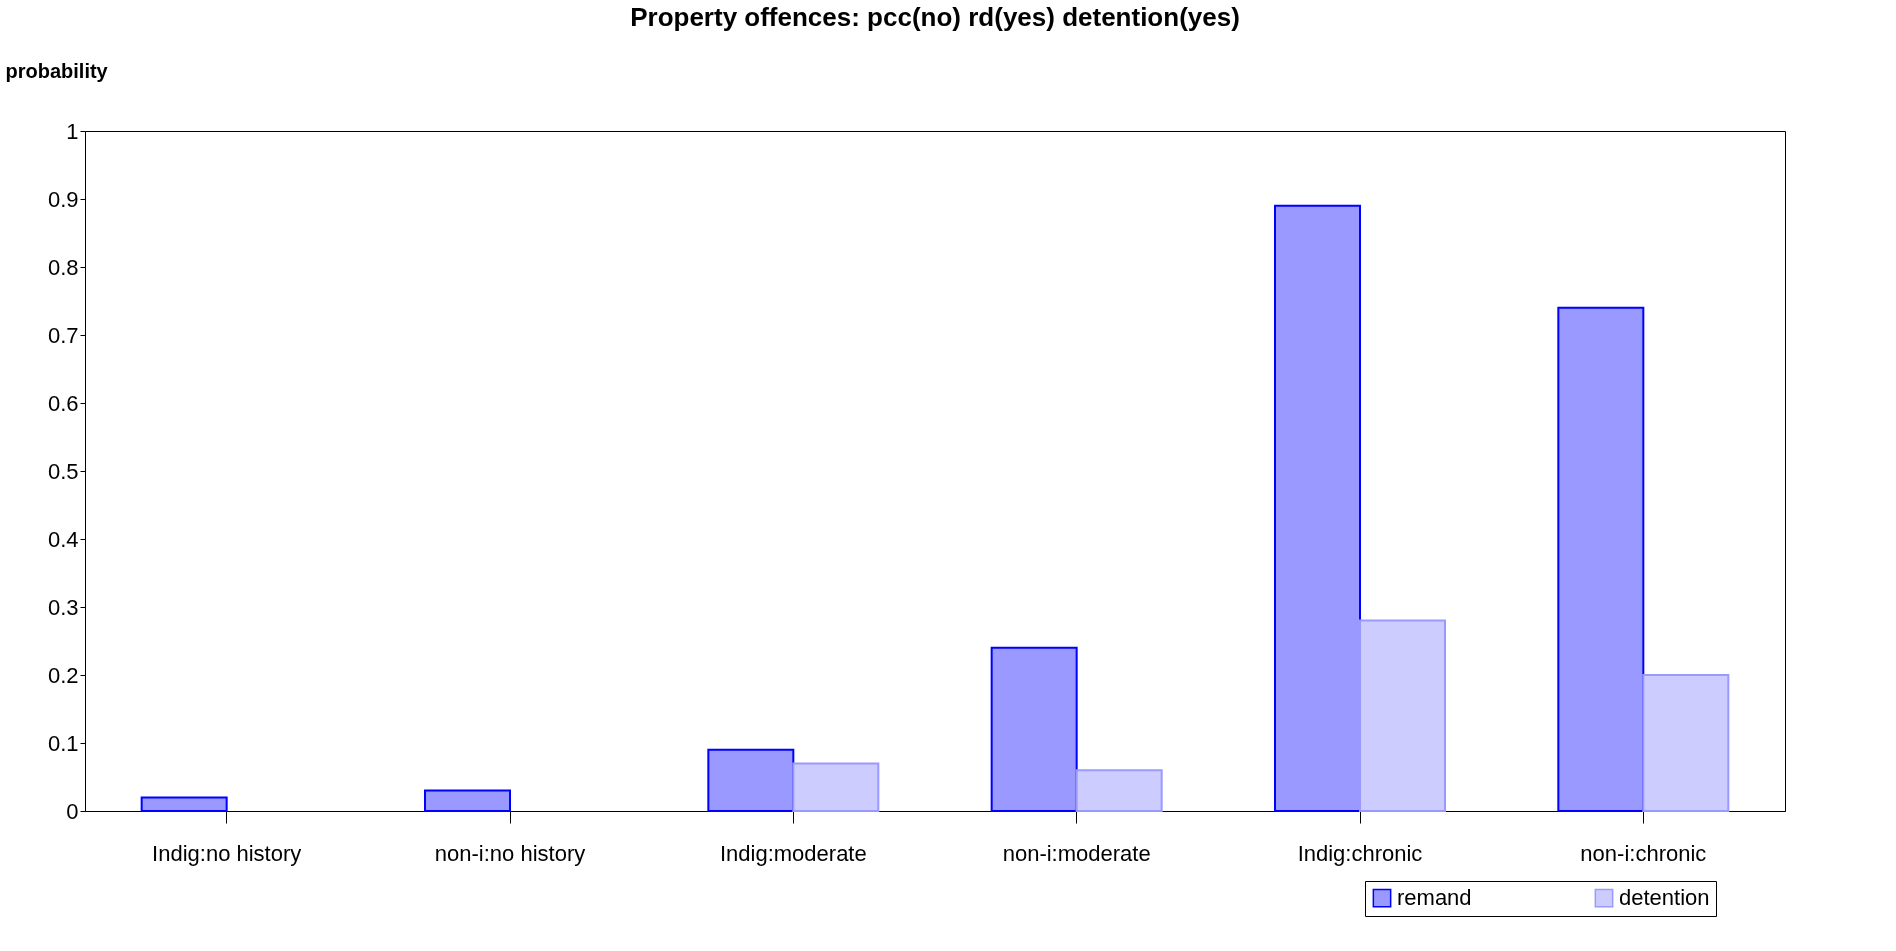 Image resolution: width=1896 pixels, height=951 pixels. What do you see at coordinates (510, 853) in the screenshot?
I see `x-tick-label: non-i:no history` at bounding box center [510, 853].